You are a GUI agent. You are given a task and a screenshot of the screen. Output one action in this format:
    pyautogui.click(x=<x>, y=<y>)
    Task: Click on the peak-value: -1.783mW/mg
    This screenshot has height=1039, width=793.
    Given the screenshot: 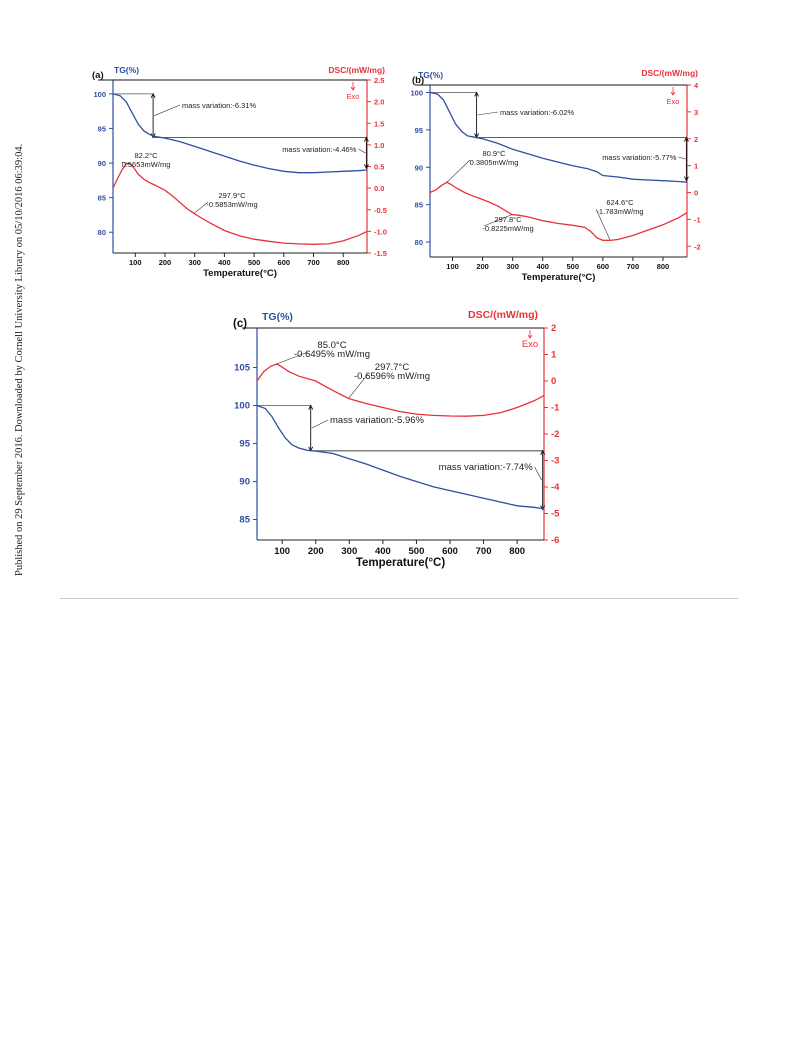 What is the action you would take?
    pyautogui.click(x=619, y=211)
    